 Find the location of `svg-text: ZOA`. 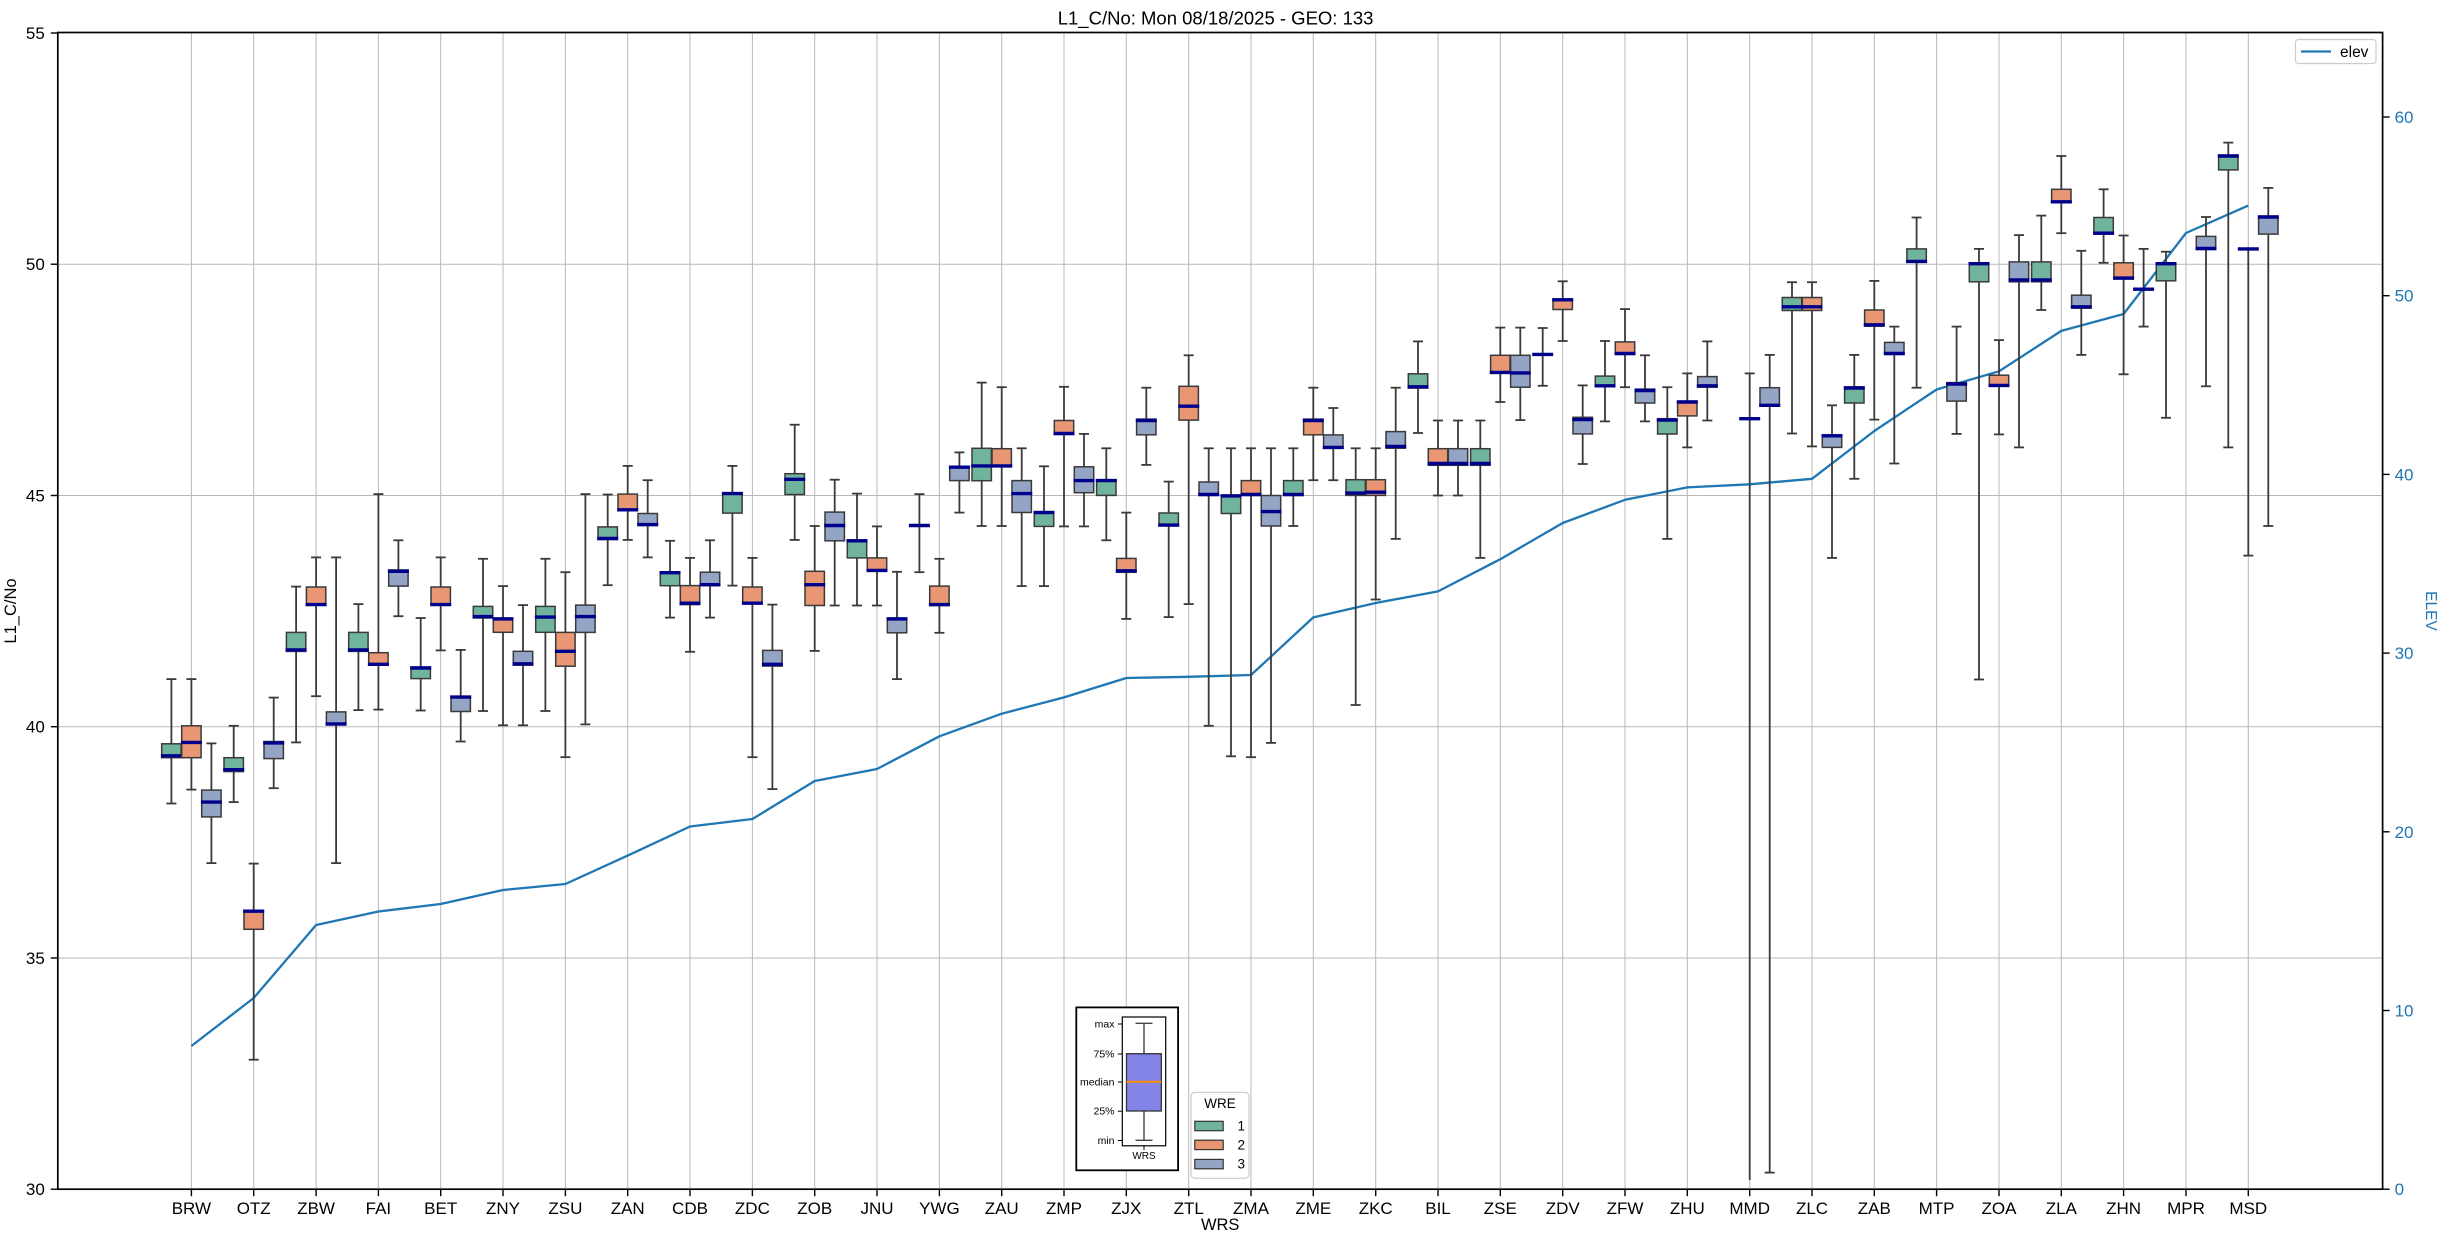

svg-text: ZOA is located at coordinates (2000, 1208).